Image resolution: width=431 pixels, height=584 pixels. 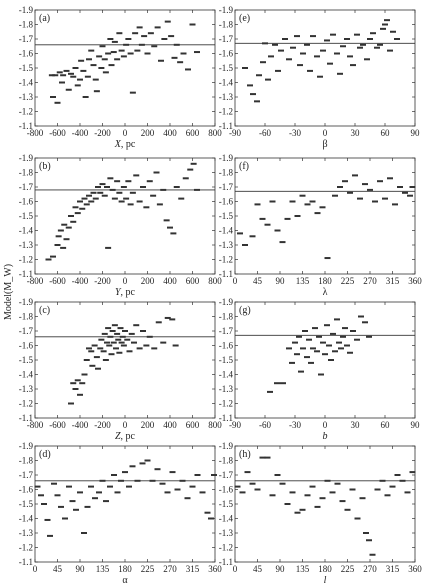 What do you see at coordinates (258, 281) in the screenshot?
I see `x-tick-label: 45` at bounding box center [258, 281].